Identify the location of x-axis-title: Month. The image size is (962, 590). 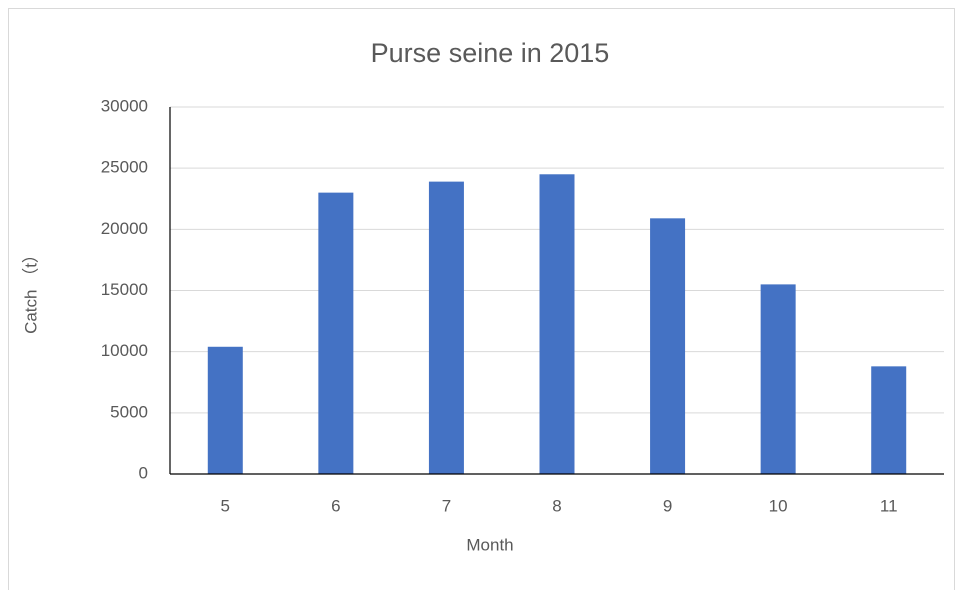
(489, 544).